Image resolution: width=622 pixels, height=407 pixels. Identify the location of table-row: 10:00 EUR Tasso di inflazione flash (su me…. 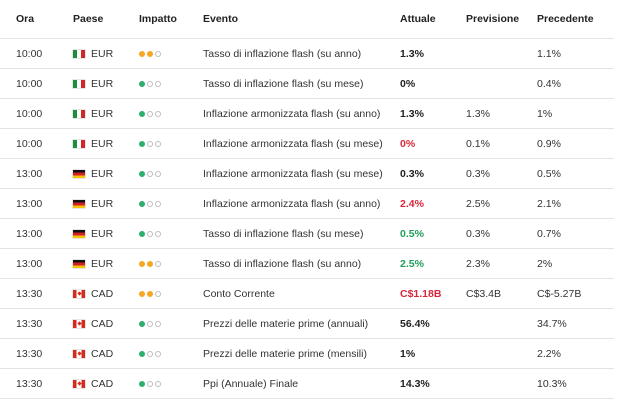
(307, 83).